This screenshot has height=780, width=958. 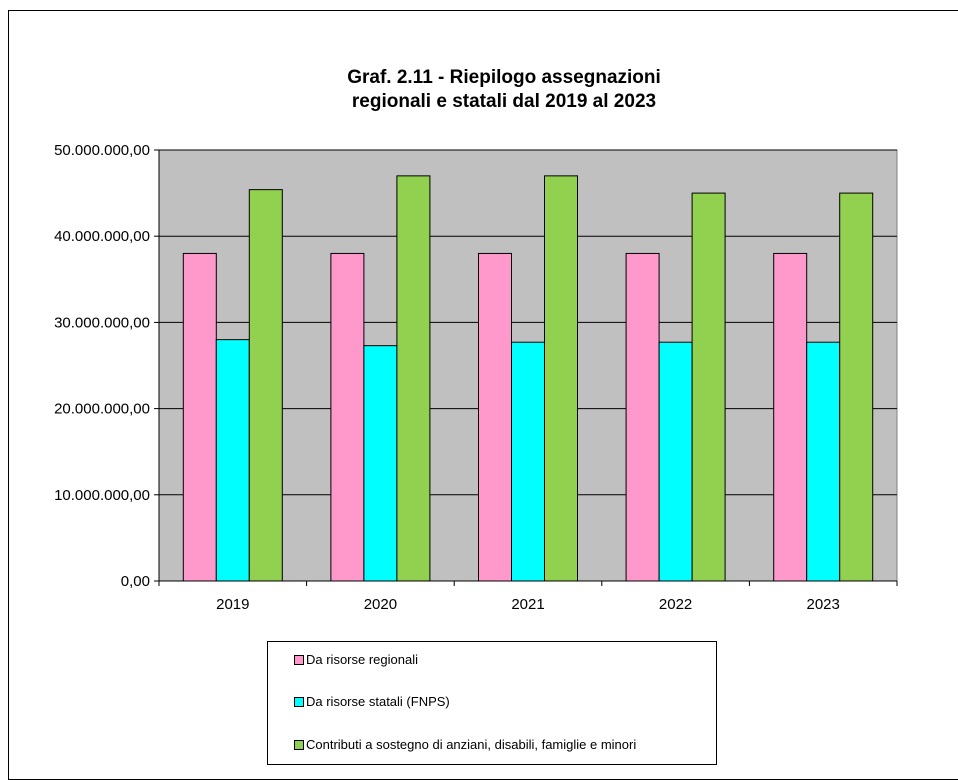 What do you see at coordinates (135, 581) in the screenshot?
I see `y-tick-label: 0,00` at bounding box center [135, 581].